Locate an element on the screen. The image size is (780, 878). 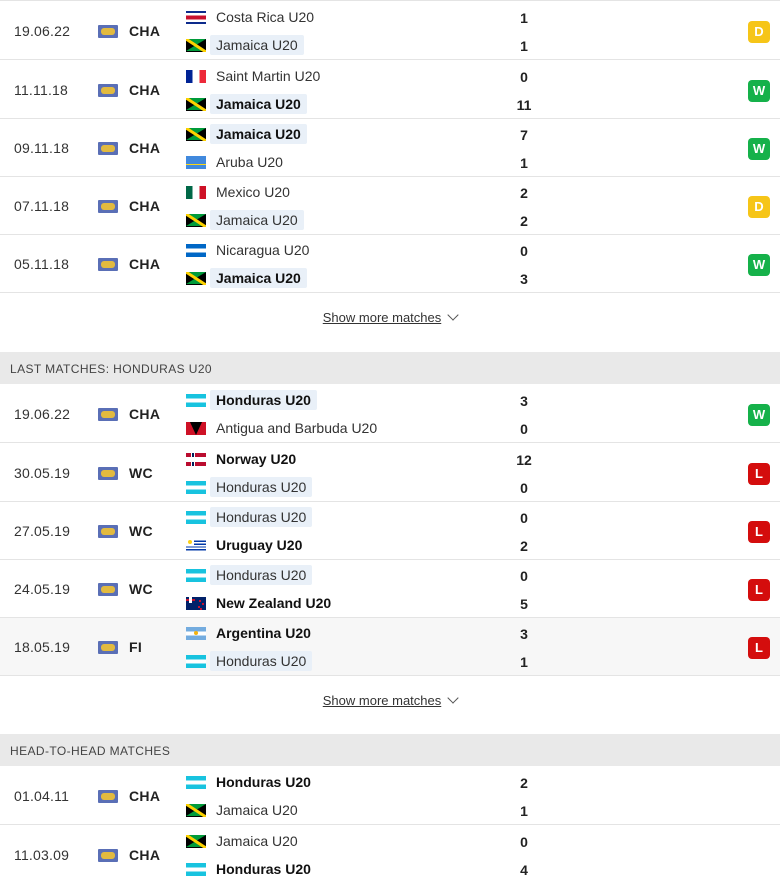
home-score: 7 is located at coordinates (524, 135).